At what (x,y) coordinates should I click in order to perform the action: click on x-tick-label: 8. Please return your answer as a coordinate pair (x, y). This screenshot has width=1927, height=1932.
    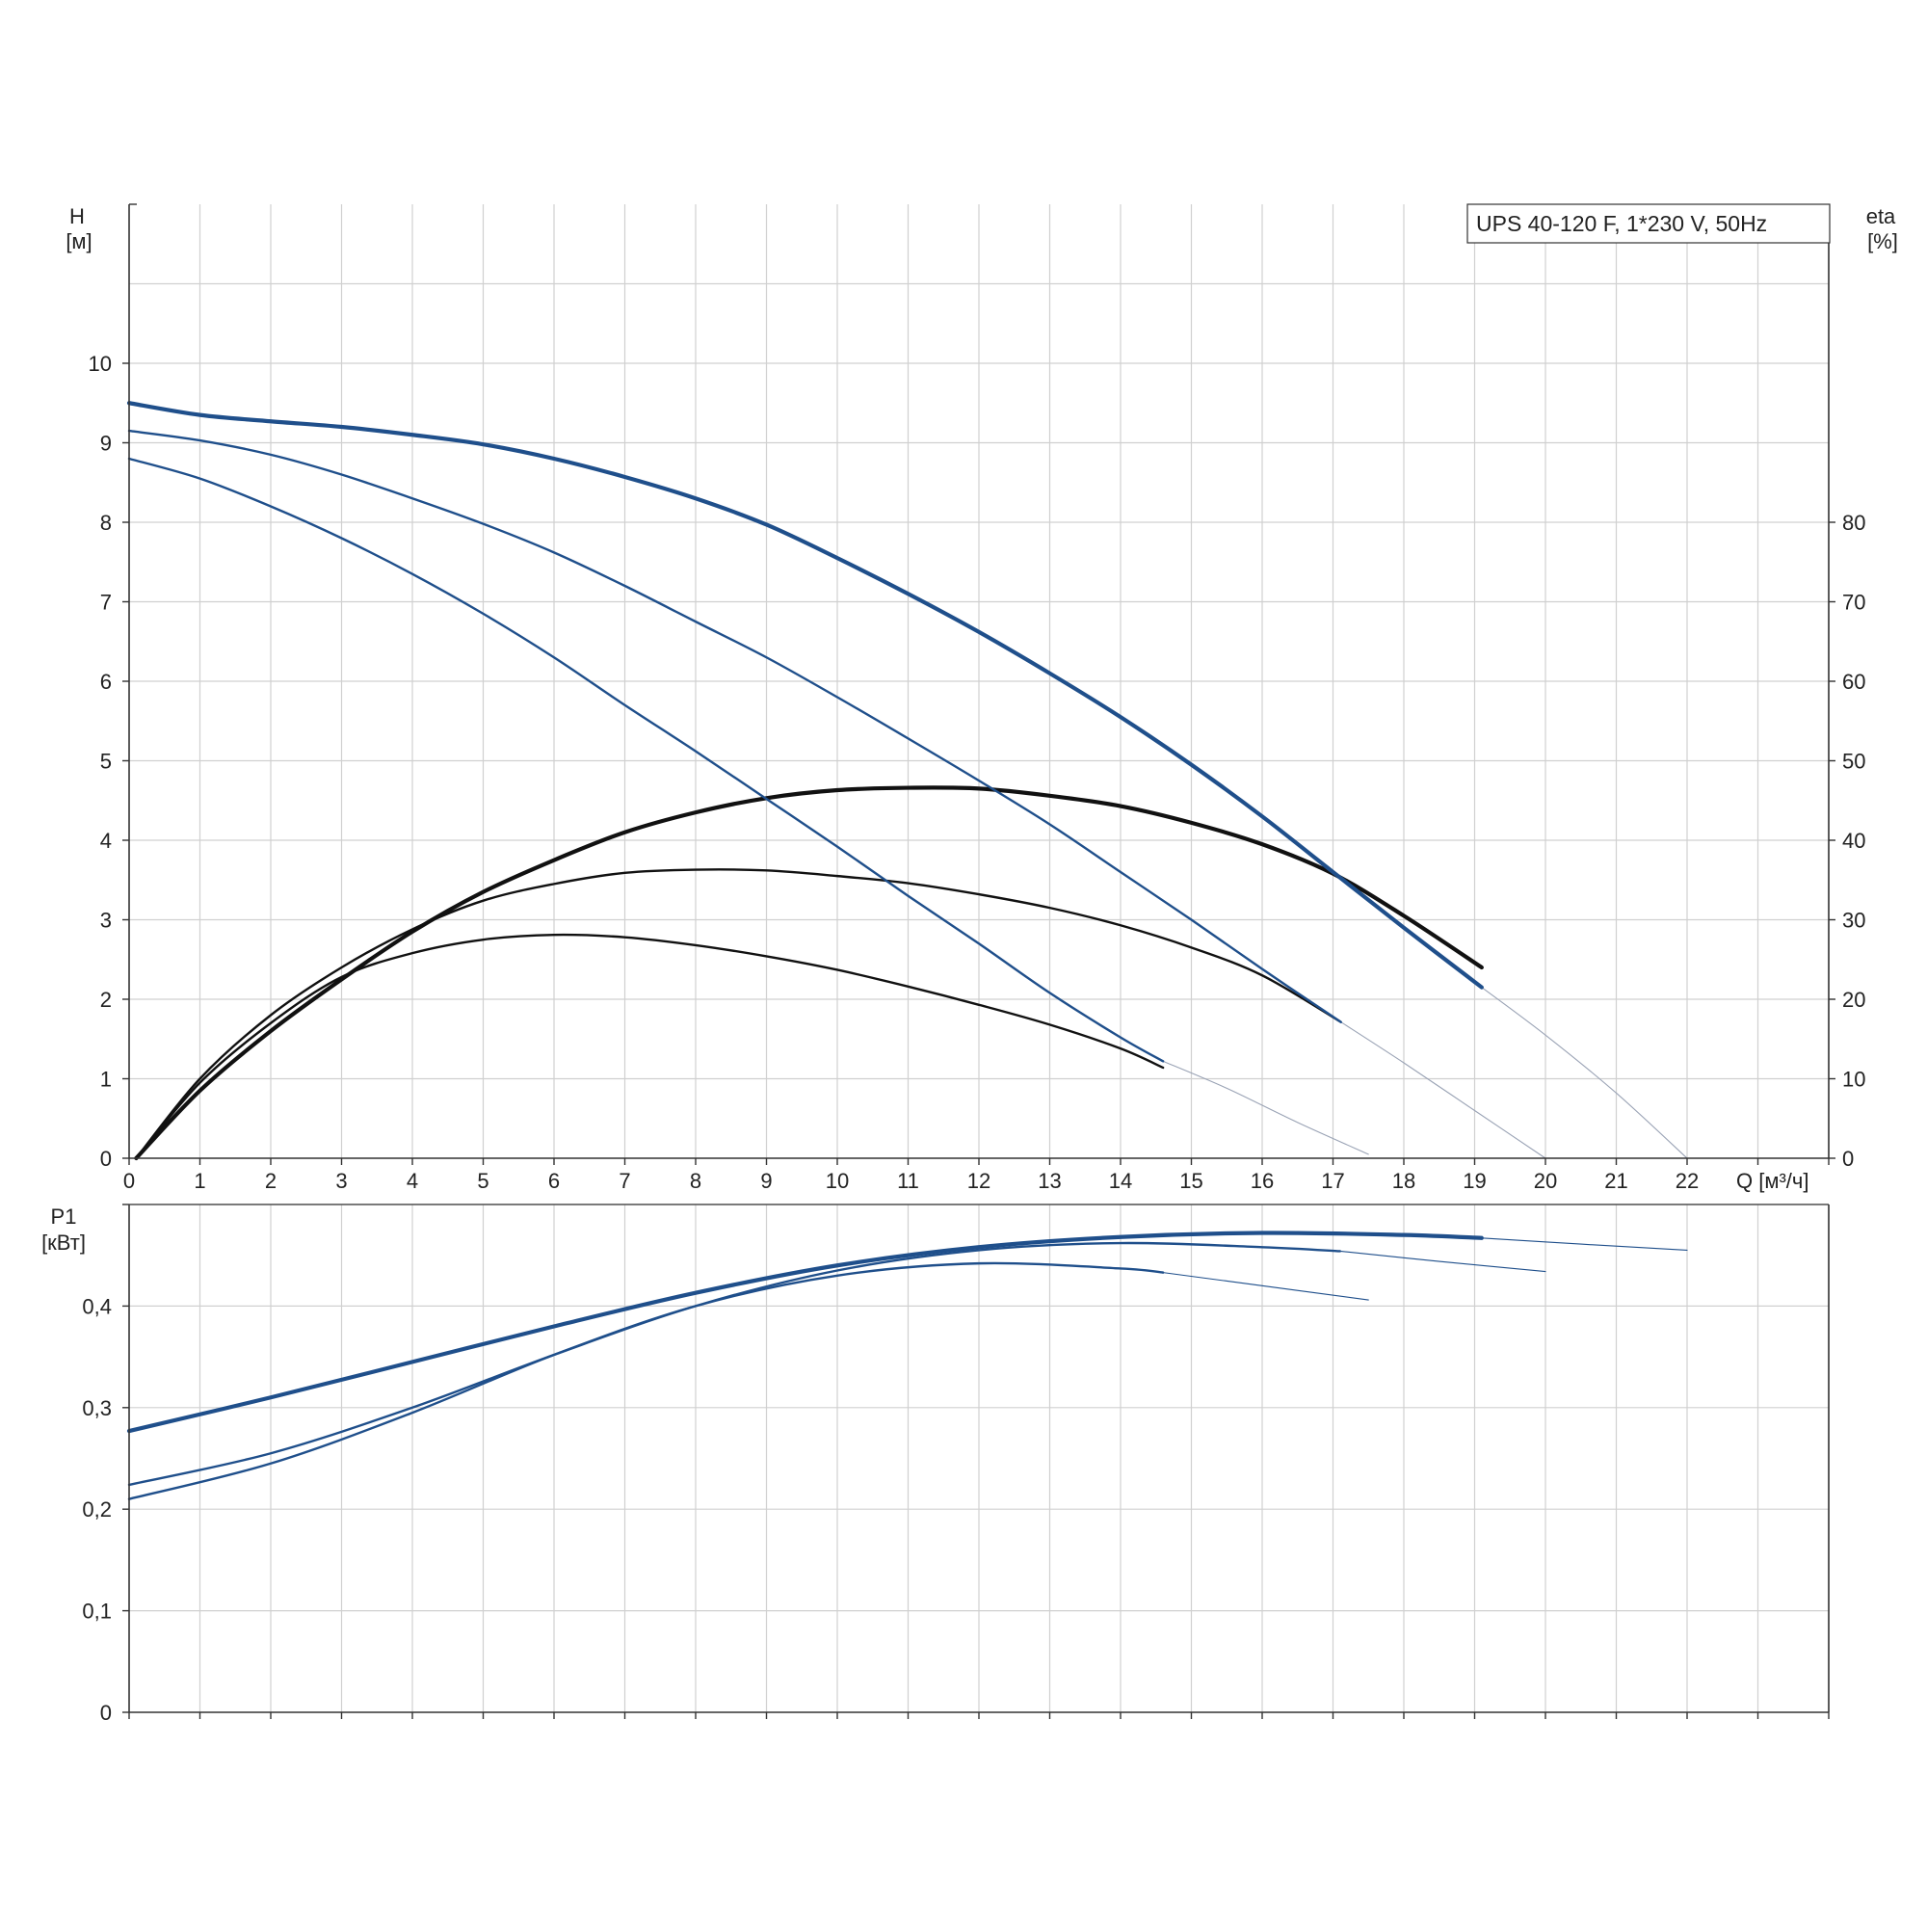
    Looking at the image, I should click on (695, 1181).